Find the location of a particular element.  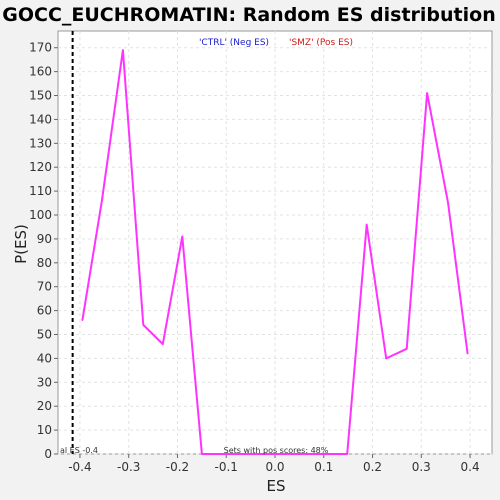

legend-entry-ctrl: 'CTRL' (Neg ES) is located at coordinates (234, 43).